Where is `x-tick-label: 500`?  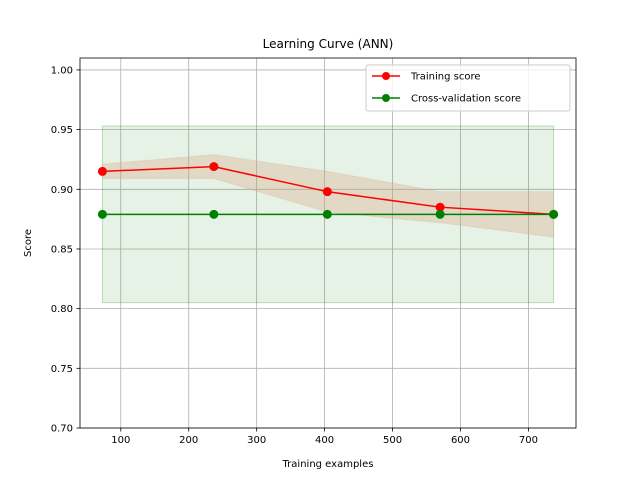 x-tick-label: 500 is located at coordinates (392, 440).